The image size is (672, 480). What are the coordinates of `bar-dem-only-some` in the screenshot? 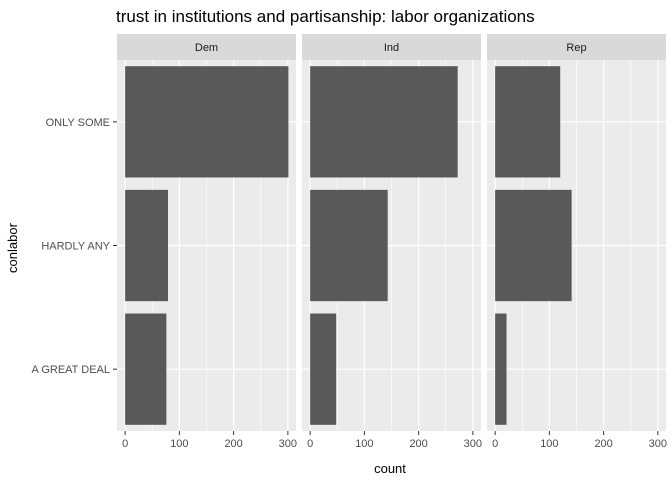 It's located at (207, 122).